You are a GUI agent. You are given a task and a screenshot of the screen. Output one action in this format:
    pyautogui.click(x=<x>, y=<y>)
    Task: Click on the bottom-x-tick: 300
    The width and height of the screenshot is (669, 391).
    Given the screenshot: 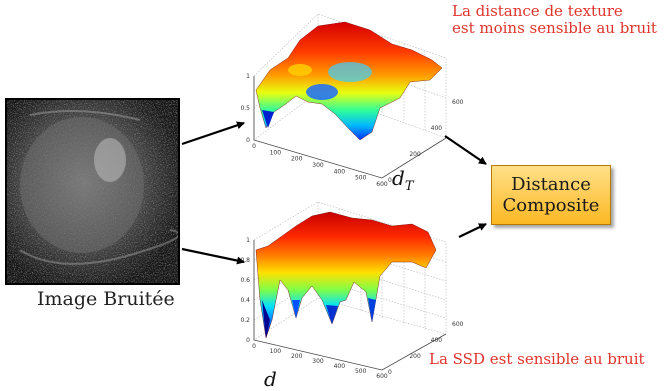 What is the action you would take?
    pyautogui.click(x=318, y=361)
    